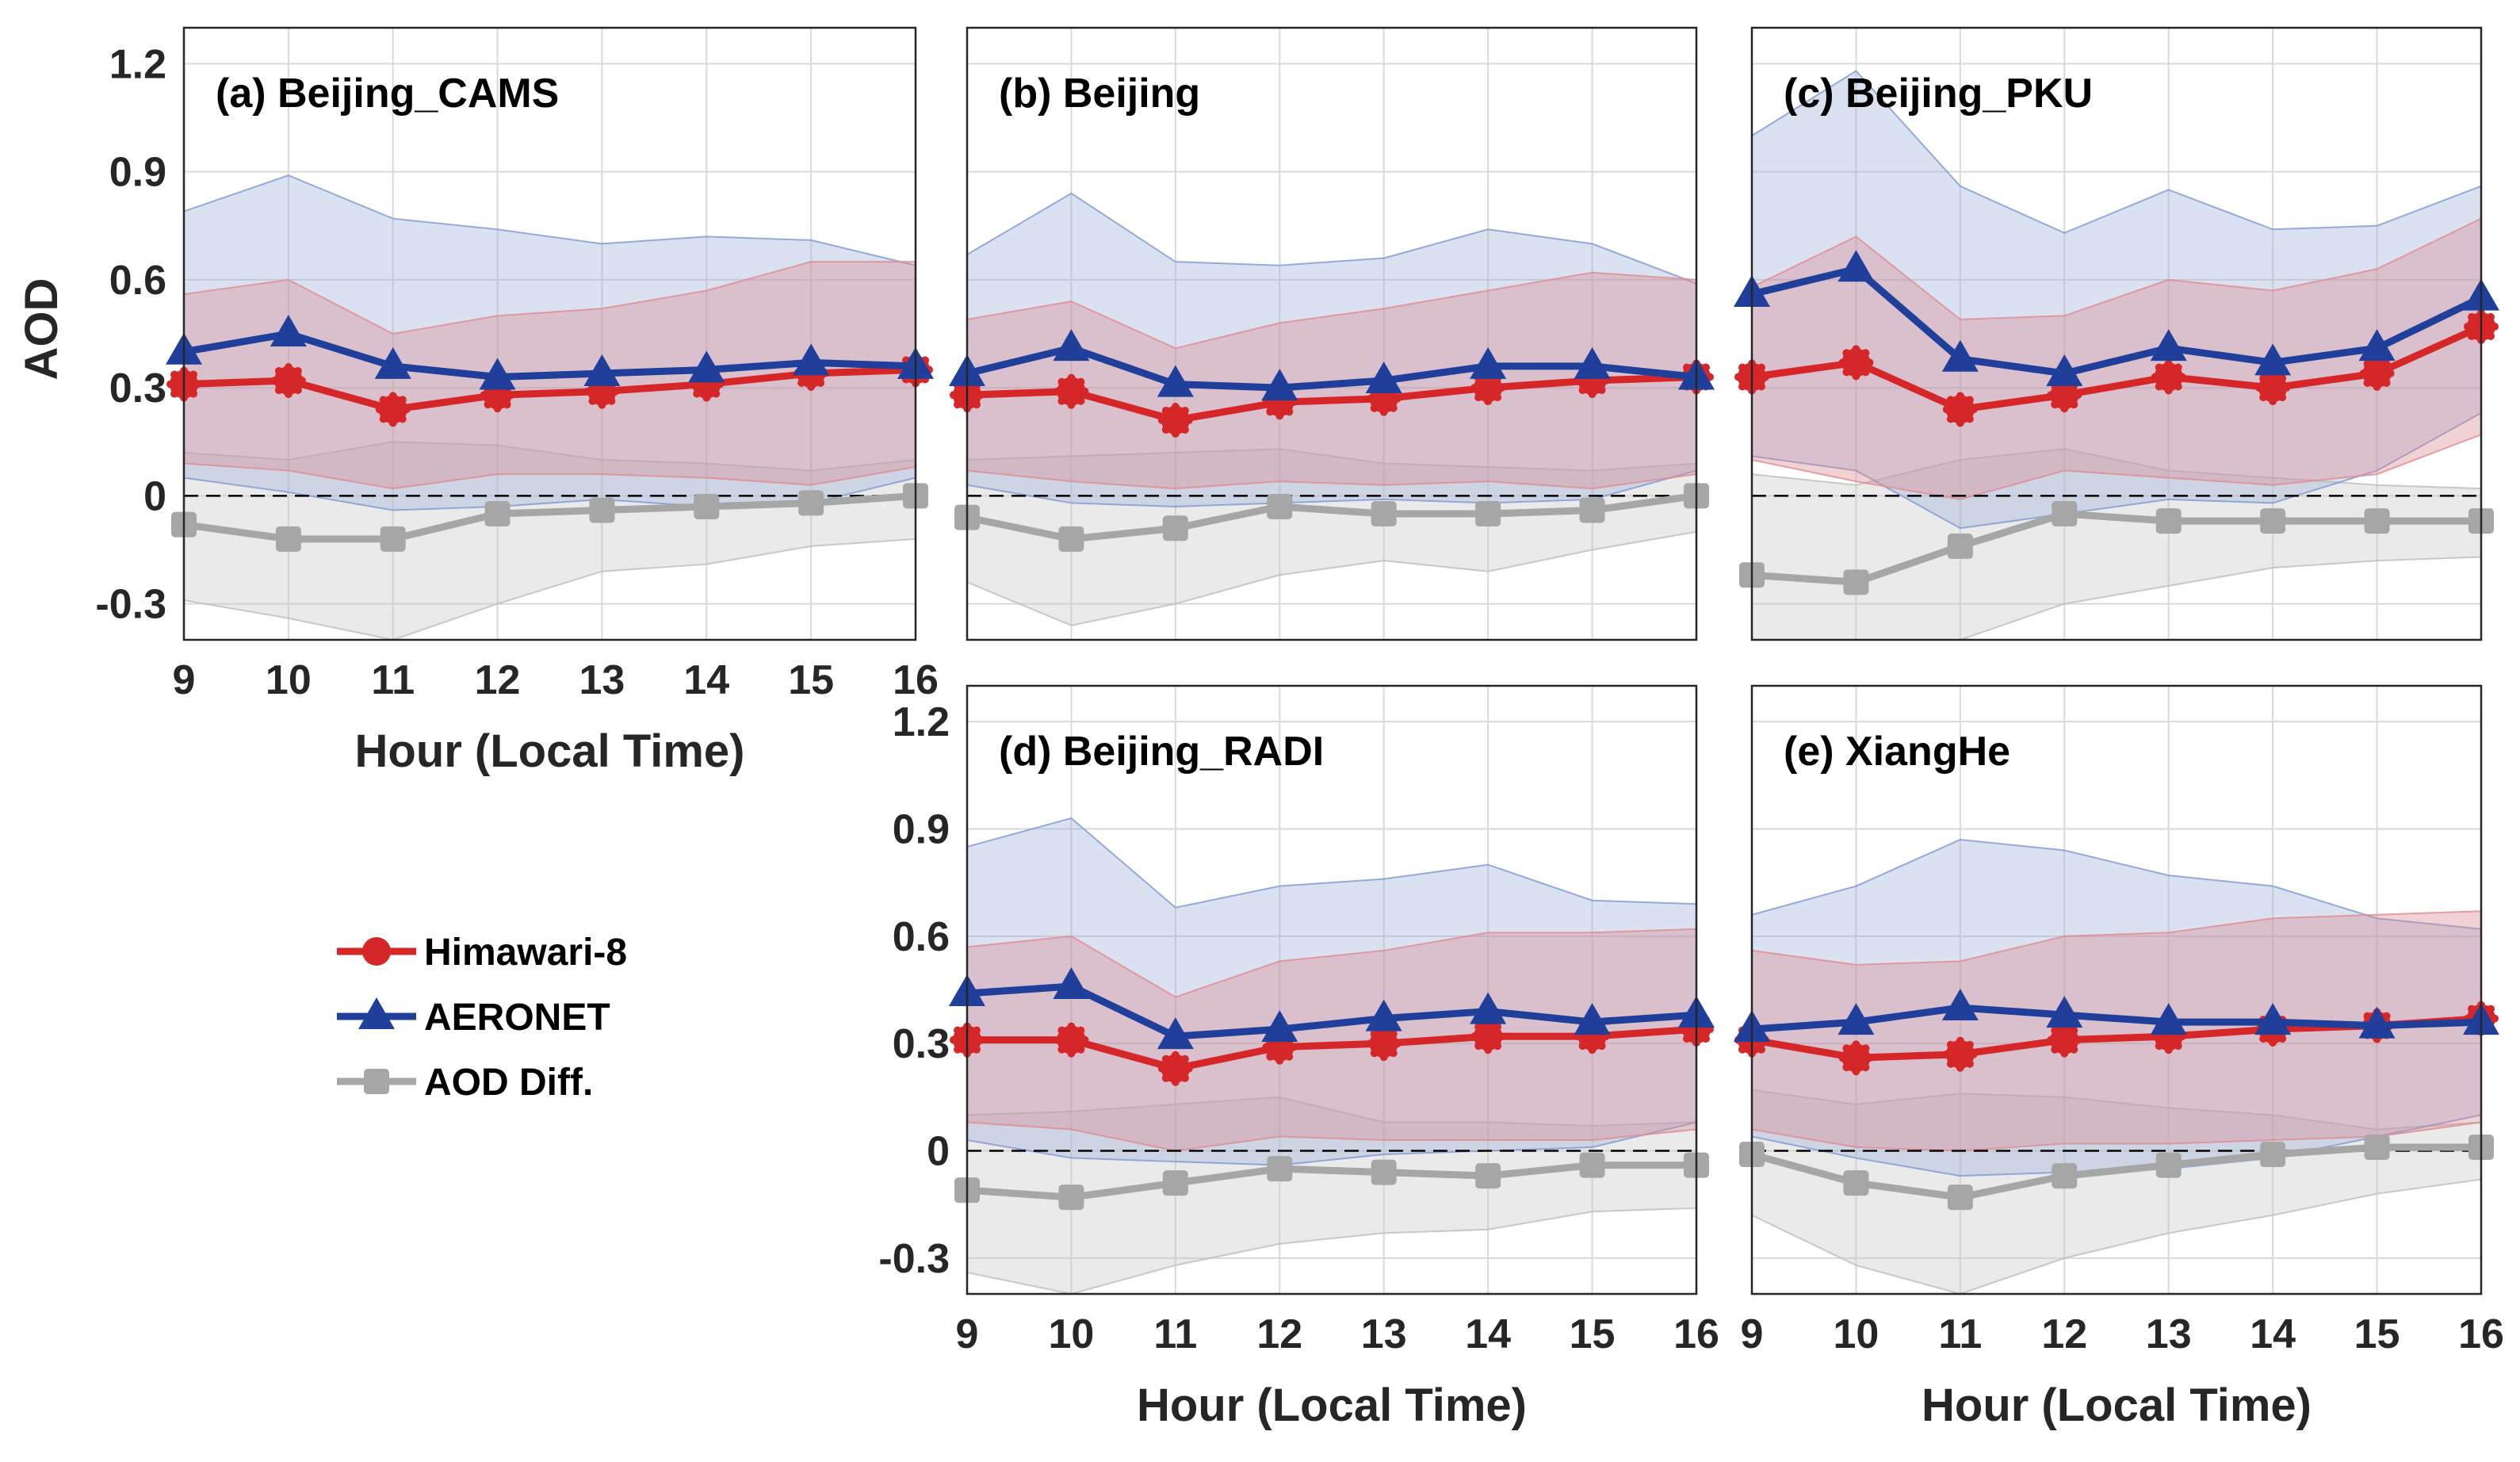 The width and height of the screenshot is (2520, 1462). What do you see at coordinates (549, 355) in the screenshot?
I see `aeronet-line` at bounding box center [549, 355].